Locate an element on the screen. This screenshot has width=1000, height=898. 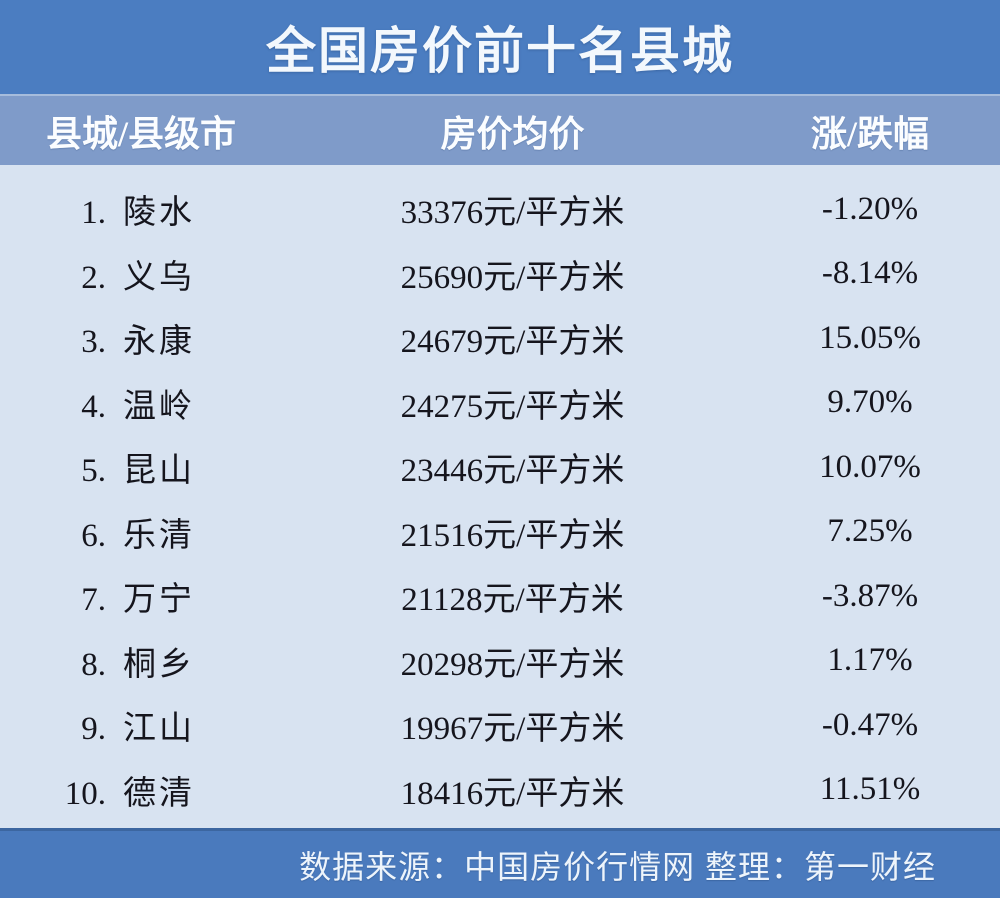
table-row: 2. 义乌 25690元/平方米 -8.14% is located at coordinates (500, 274).